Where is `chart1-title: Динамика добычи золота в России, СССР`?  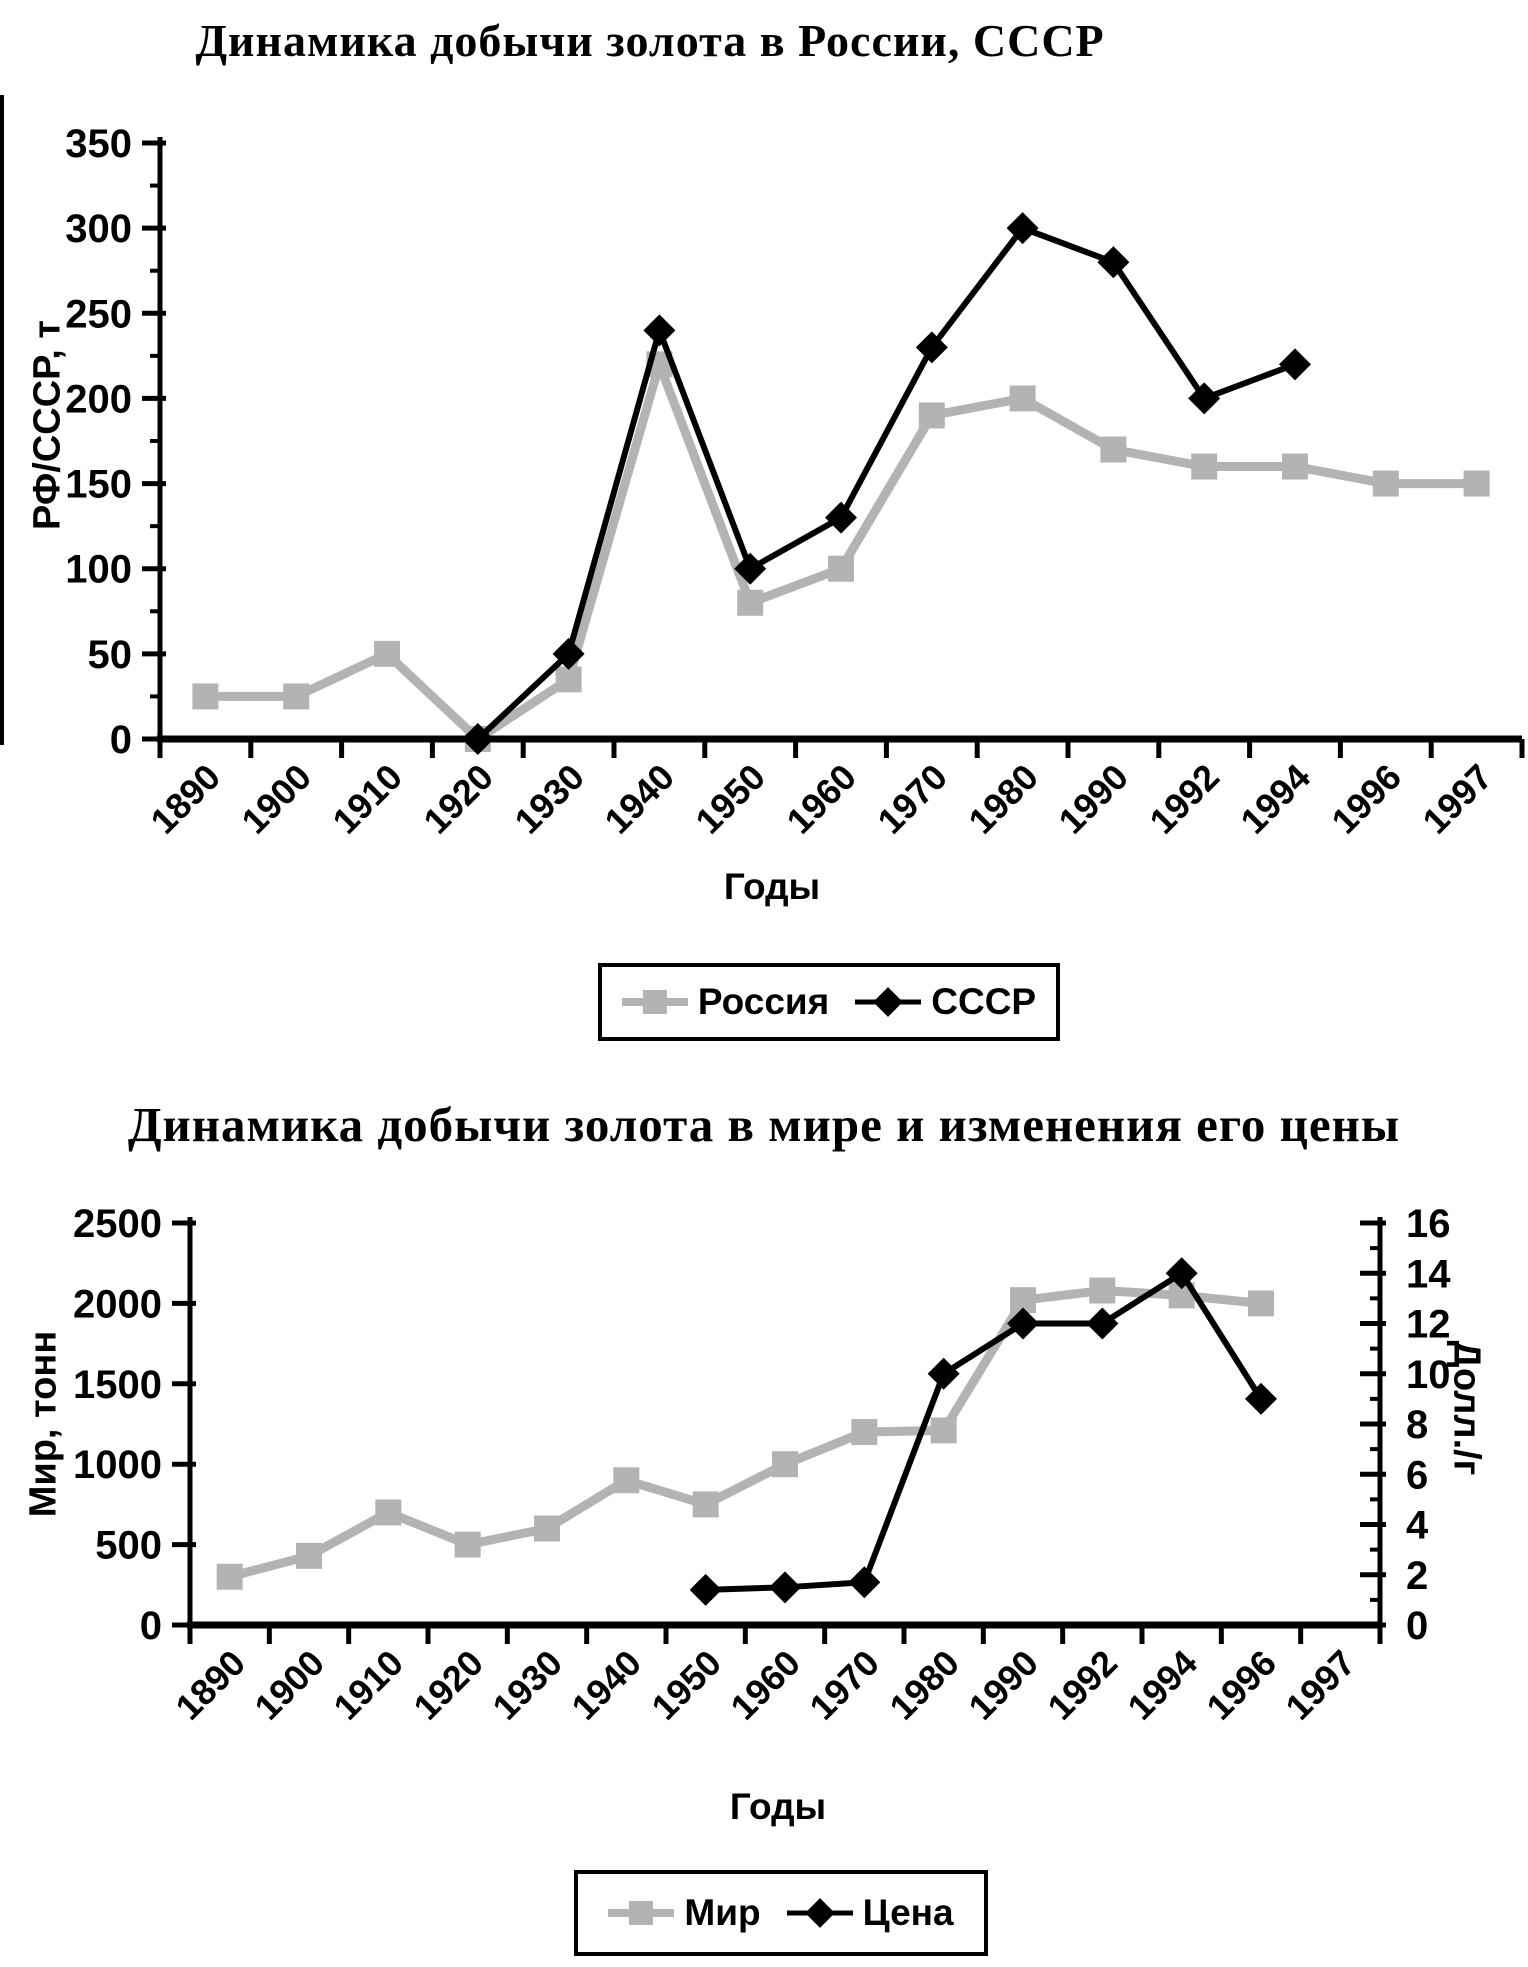
chart1-title: Динамика добычи золота в России, СССР is located at coordinates (650, 40).